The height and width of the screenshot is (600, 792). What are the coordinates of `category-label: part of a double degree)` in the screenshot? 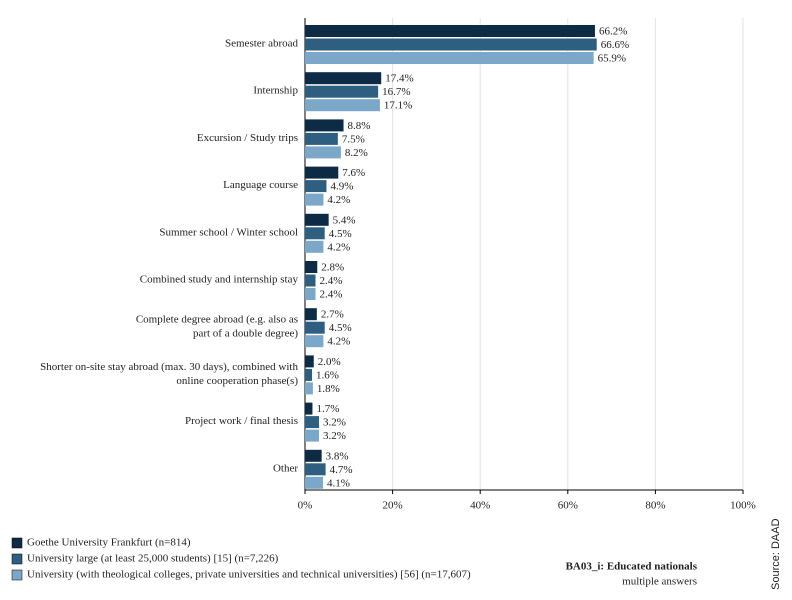 It's located at (245, 334).